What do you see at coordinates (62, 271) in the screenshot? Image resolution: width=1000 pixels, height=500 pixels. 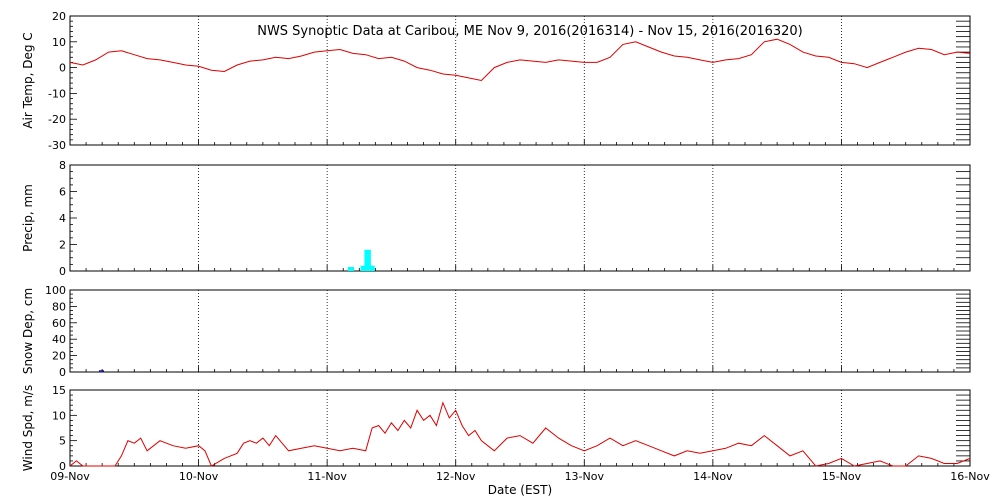 I see `precip-y-tick-label: 0` at bounding box center [62, 271].